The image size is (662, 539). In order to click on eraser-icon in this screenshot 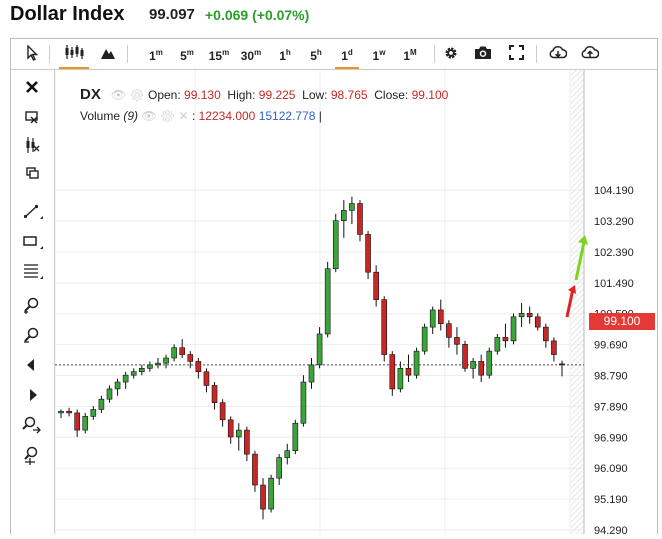, I will do `click(31, 117)`.